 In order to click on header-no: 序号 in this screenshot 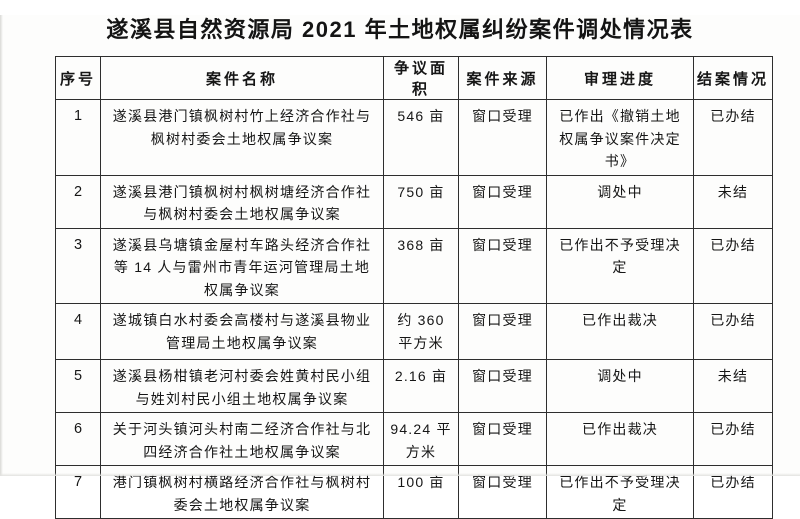, I will do `click(78, 78)`.